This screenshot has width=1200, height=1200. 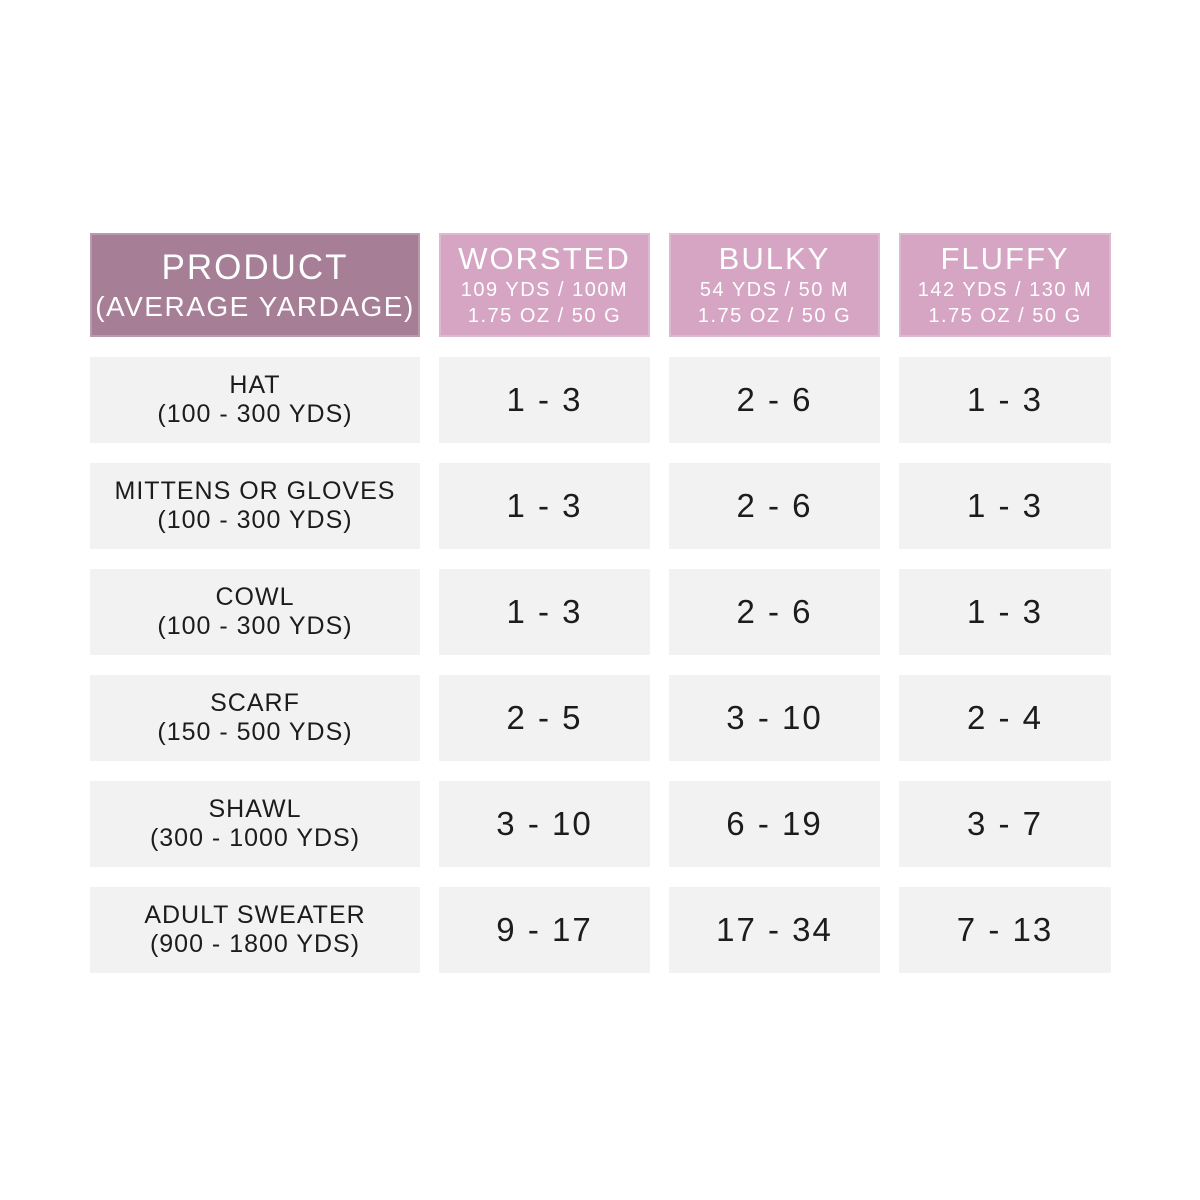 What do you see at coordinates (774, 506) in the screenshot?
I see `value-mittens-bulky: 2 - 6` at bounding box center [774, 506].